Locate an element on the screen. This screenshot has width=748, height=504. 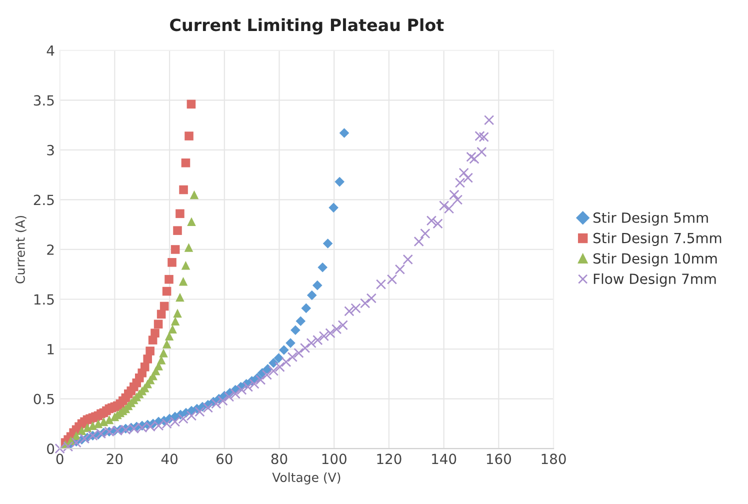
x-tick-label: 140 is located at coordinates (444, 459).